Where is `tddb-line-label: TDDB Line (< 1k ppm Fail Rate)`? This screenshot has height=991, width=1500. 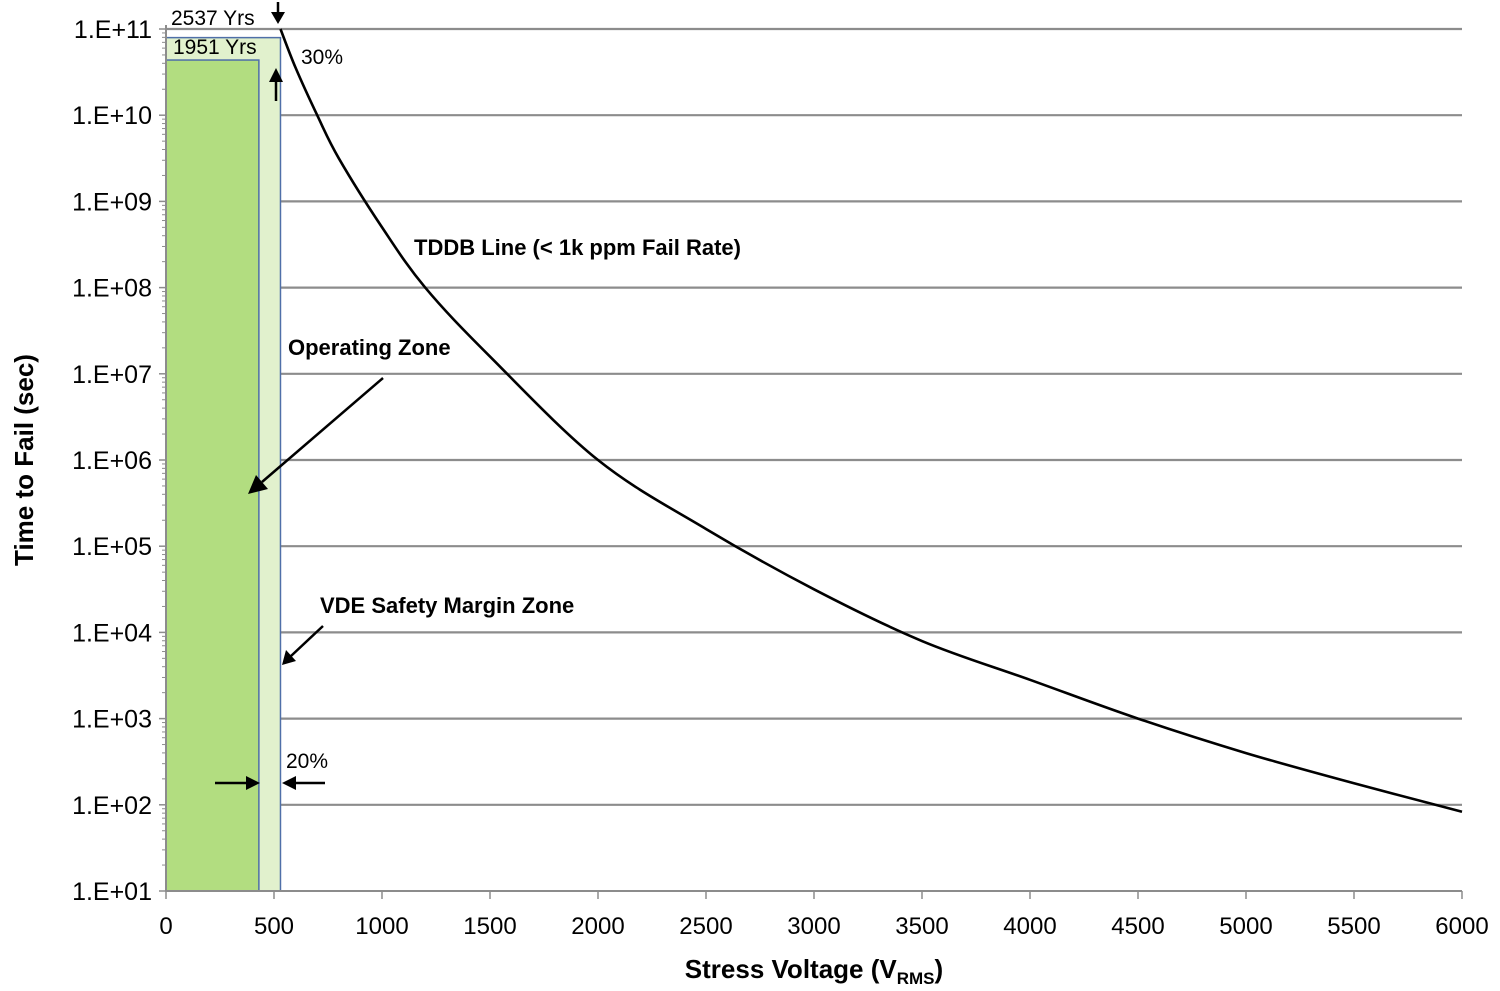 tddb-line-label: TDDB Line (< 1k ppm Fail Rate) is located at coordinates (577, 247).